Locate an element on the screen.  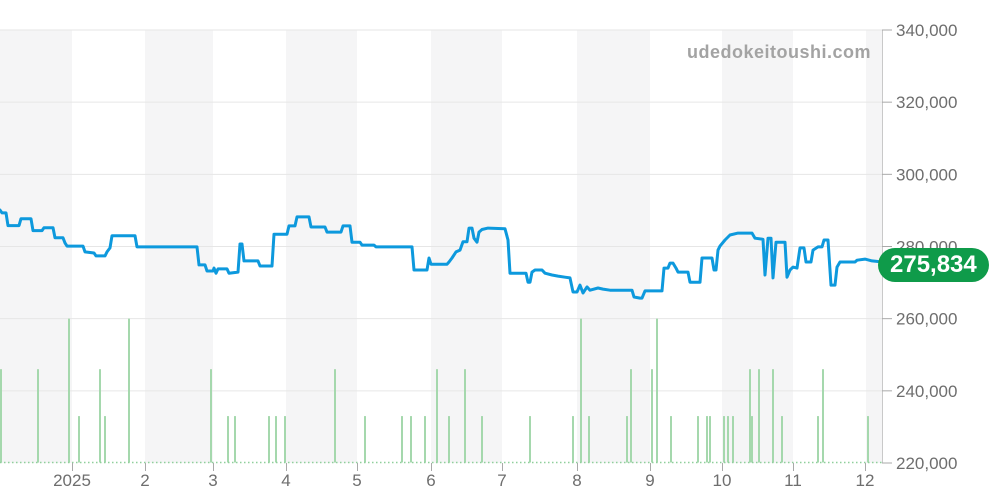
x-axis-label: 11 is located at coordinates (793, 480).